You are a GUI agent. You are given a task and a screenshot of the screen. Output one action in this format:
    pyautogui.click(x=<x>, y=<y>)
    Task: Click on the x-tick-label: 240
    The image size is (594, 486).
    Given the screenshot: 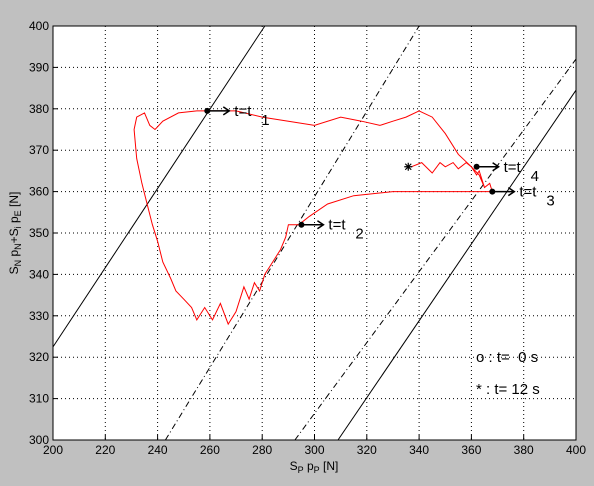 What is the action you would take?
    pyautogui.click(x=158, y=450)
    